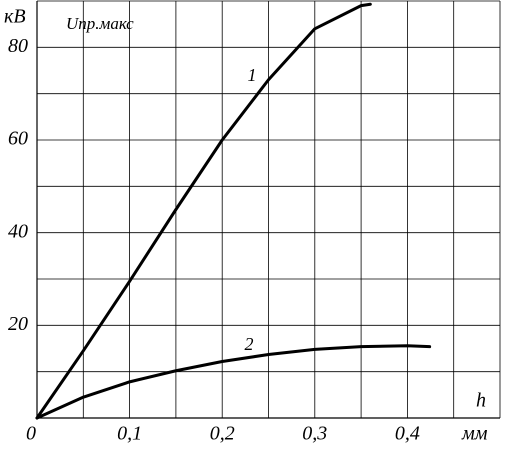 This screenshot has width=507, height=453. I want to click on line, so click(233, 382).